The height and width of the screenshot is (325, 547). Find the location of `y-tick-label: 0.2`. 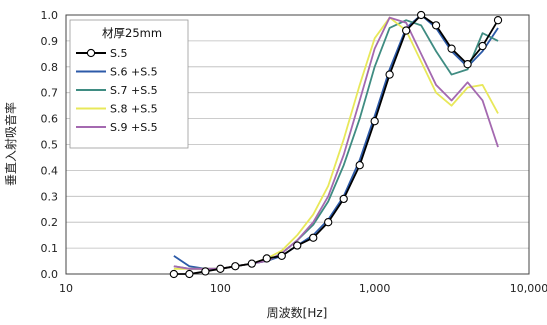

y-tick-label: 0.2 is located at coordinates (50, 222).